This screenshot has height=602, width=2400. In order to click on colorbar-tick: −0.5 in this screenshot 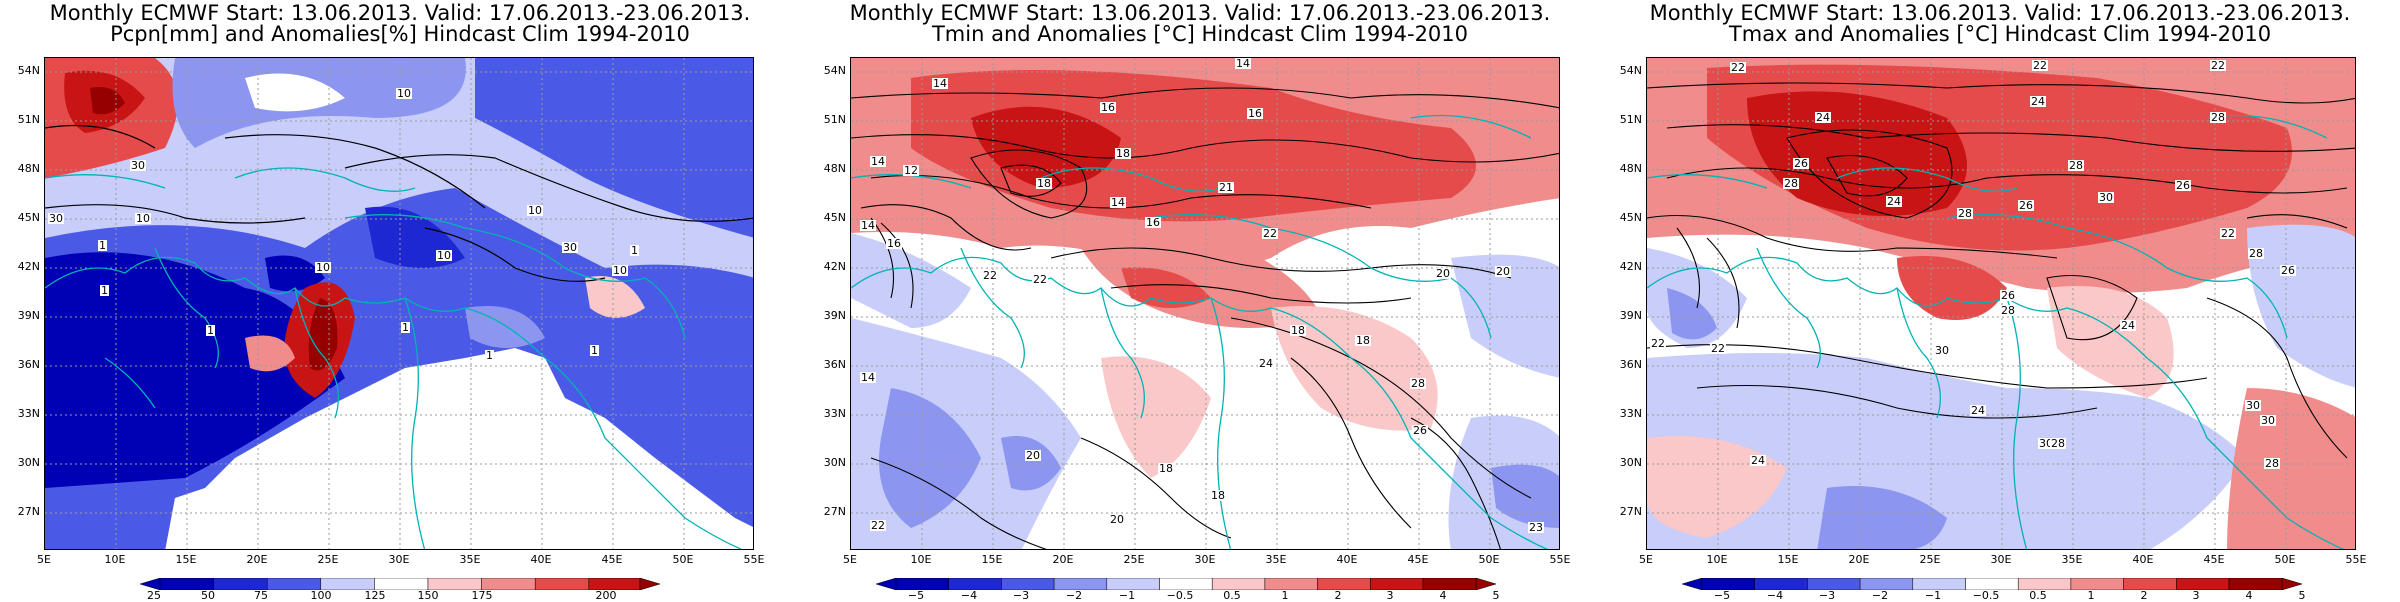, I will do `click(1986, 595)`.